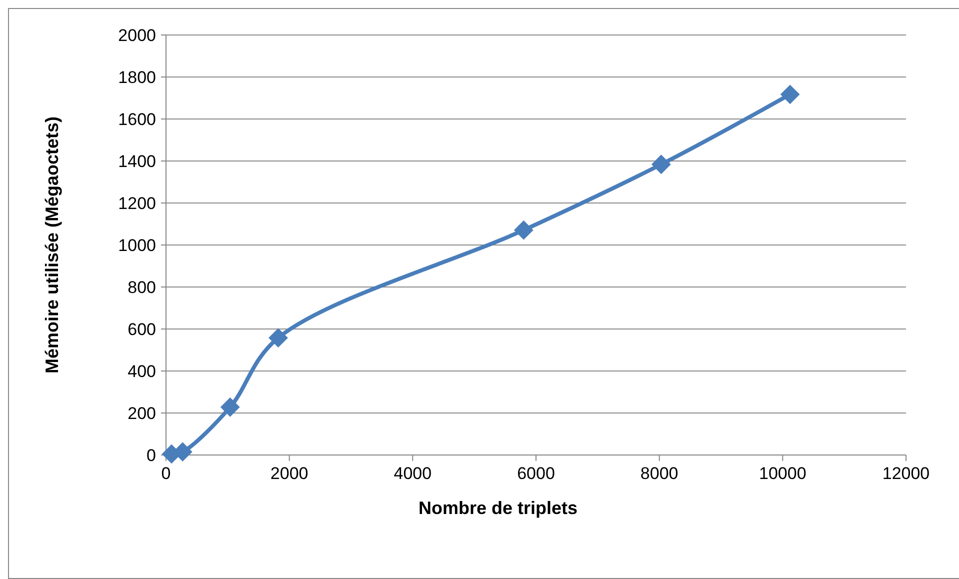  Describe the element at coordinates (137, 119) in the screenshot. I see `y-tick-label: 1600` at that location.